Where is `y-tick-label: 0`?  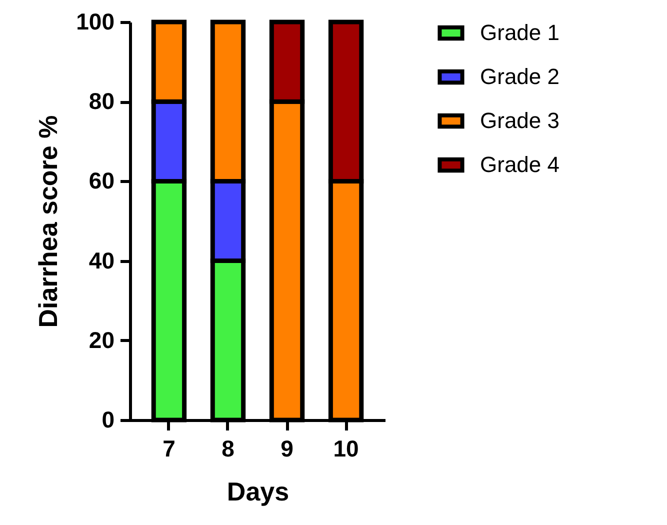
y-tick-label: 0 is located at coordinates (108, 419).